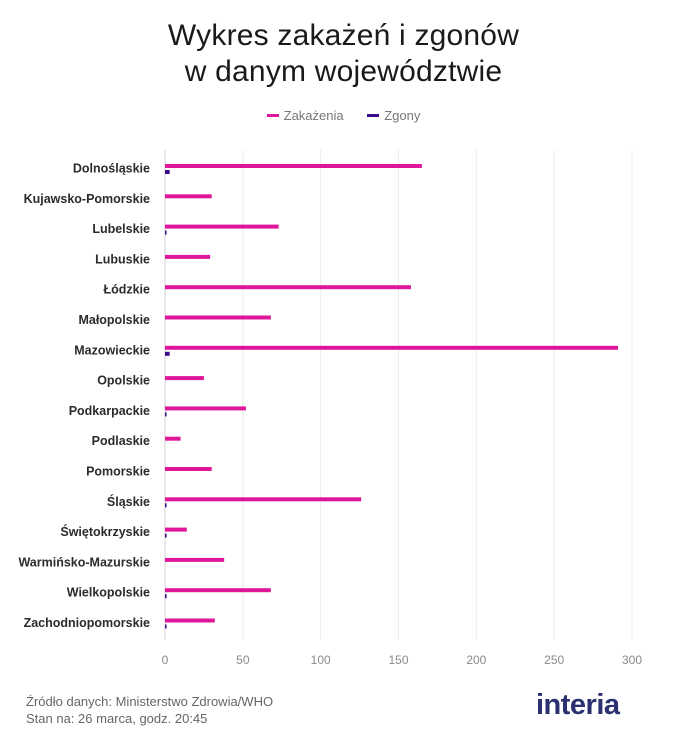 The image size is (687, 746). What do you see at coordinates (321, 660) in the screenshot?
I see `x-tick-label: 100` at bounding box center [321, 660].